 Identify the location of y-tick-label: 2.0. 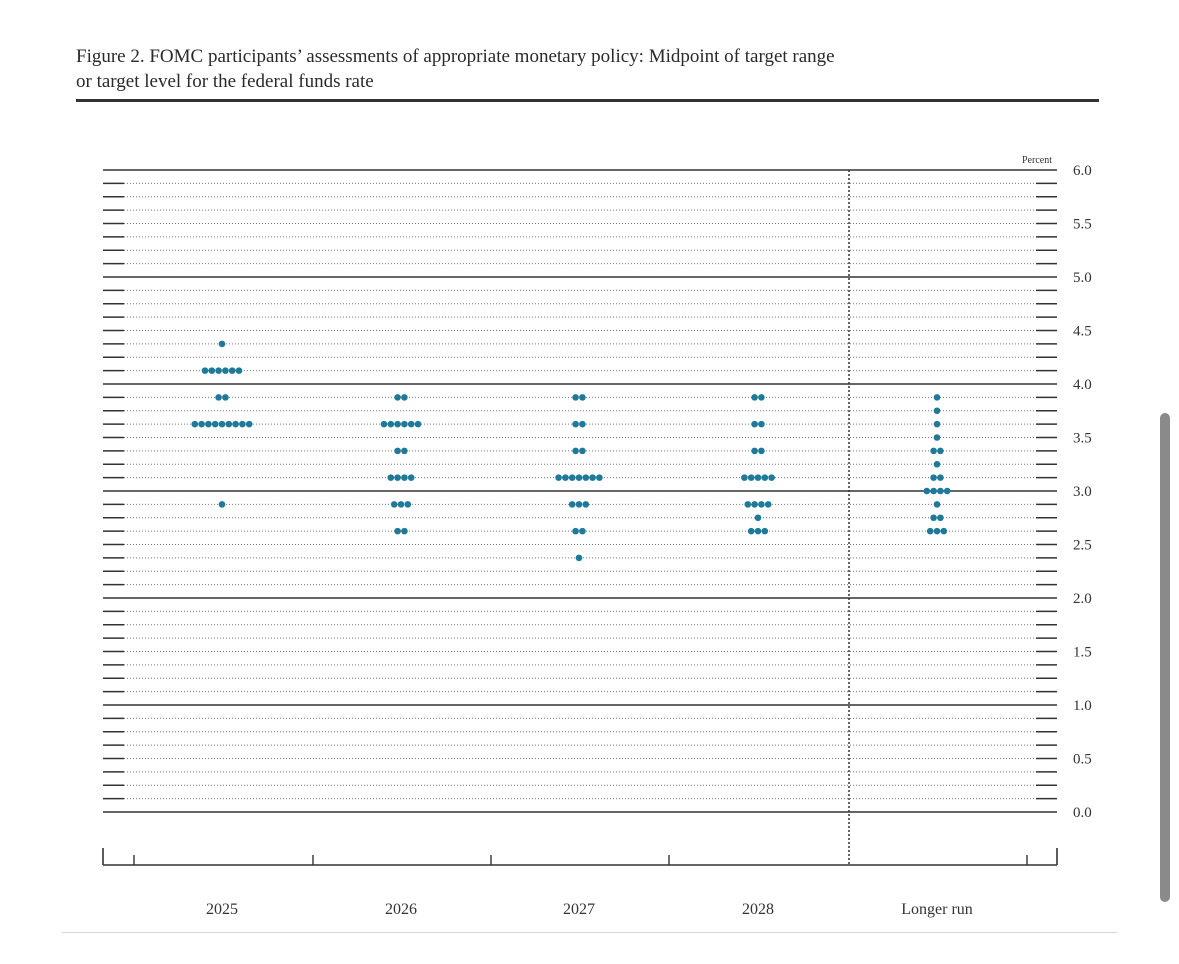
(1082, 599).